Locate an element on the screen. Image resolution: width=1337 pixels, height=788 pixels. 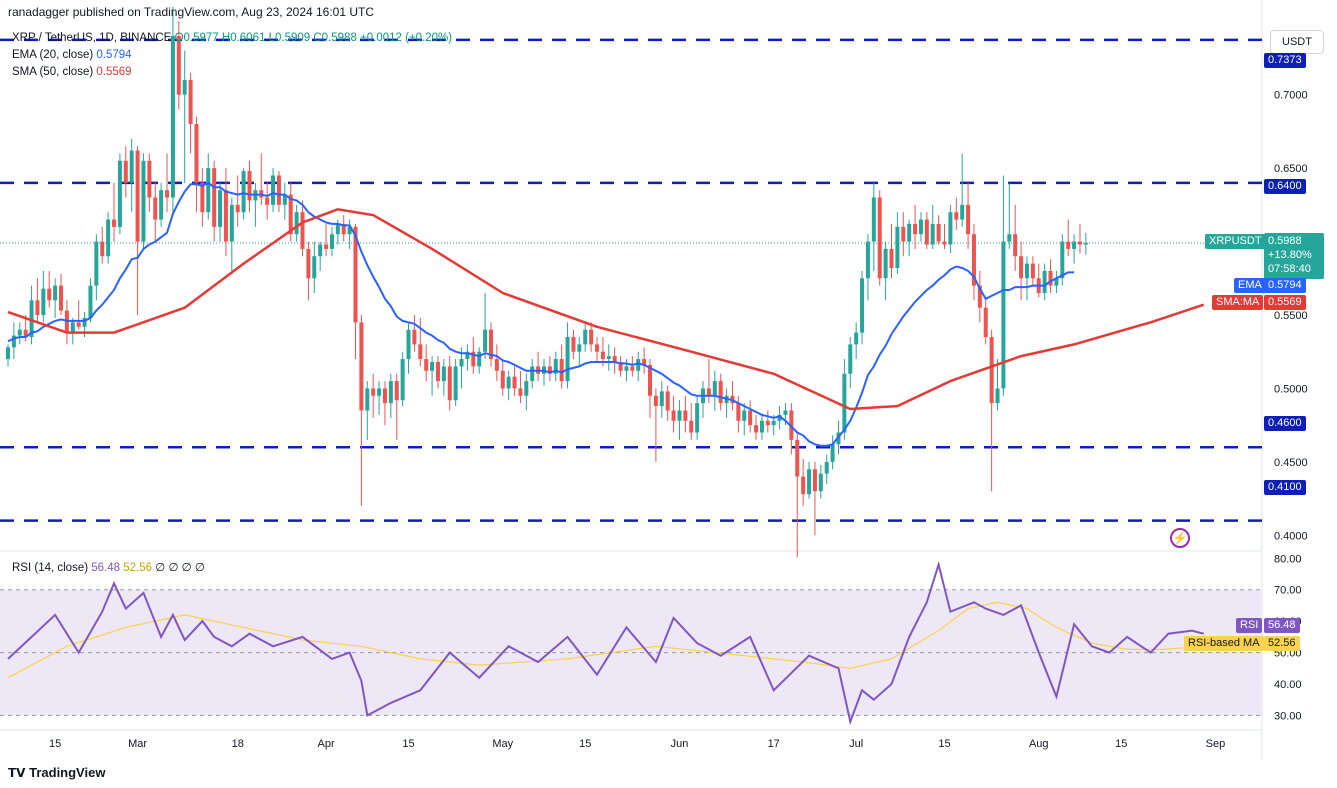
rsi-legend: RSI (14, close) 56.48 52.56 ∅ ∅ ∅ ∅ is located at coordinates (108, 567).